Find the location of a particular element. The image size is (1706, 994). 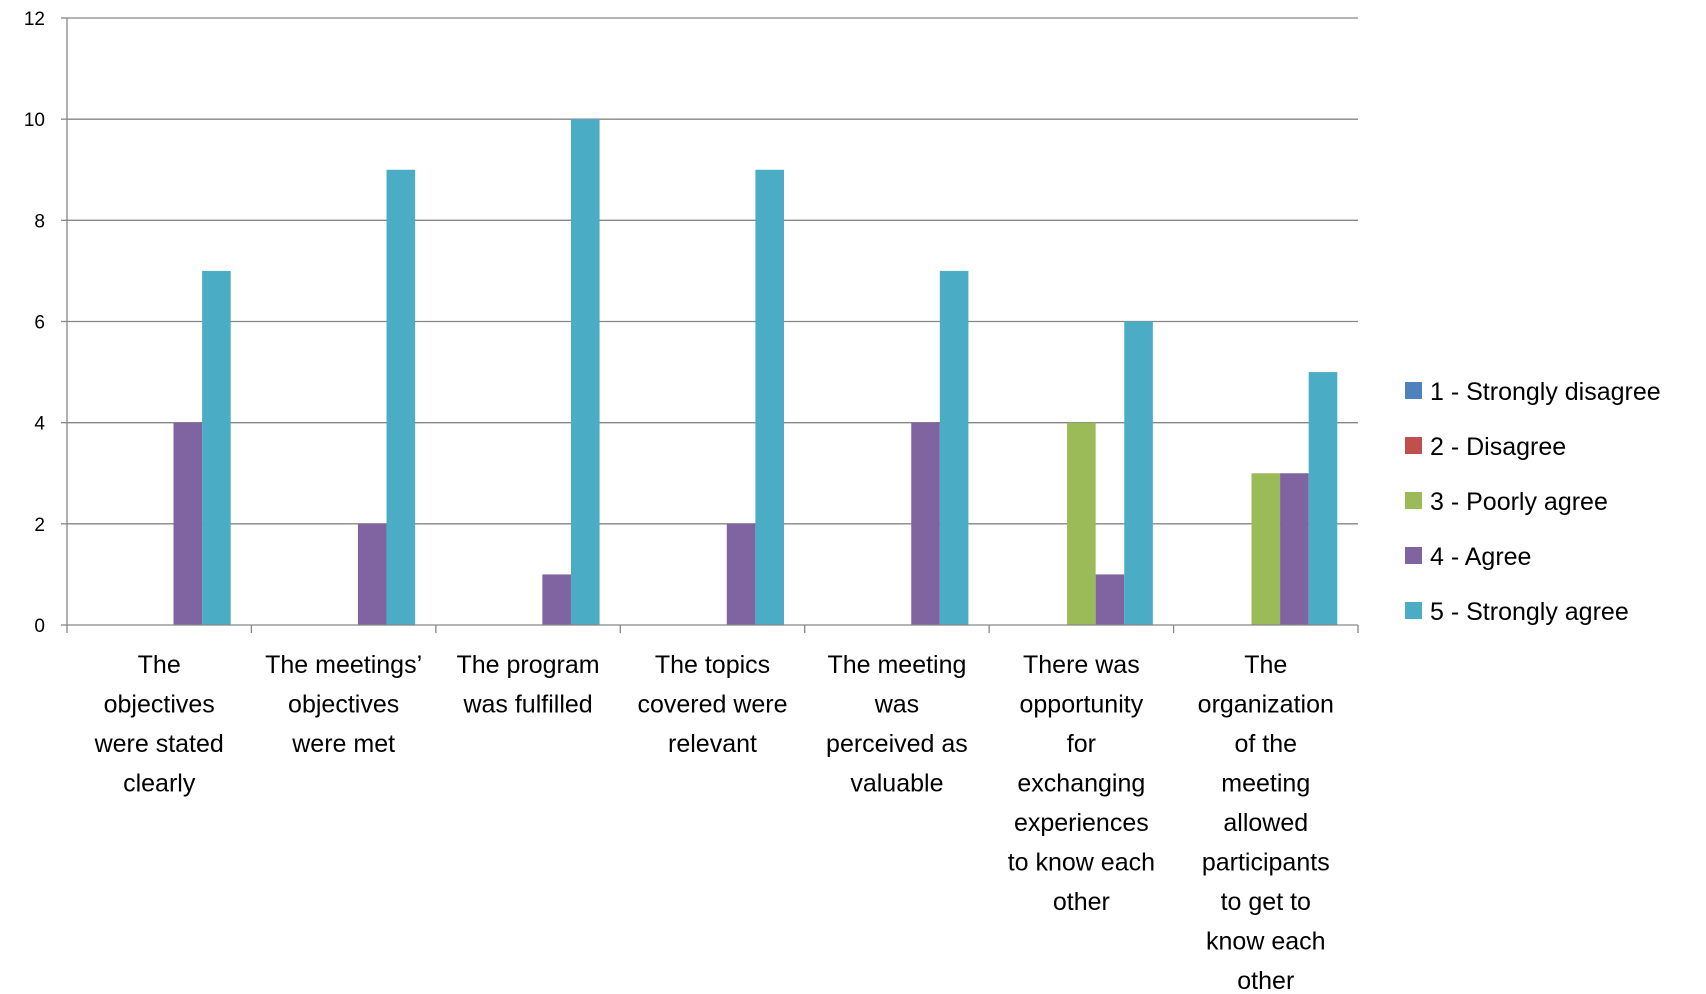

x-category-label: The meeting is located at coordinates (896, 665).